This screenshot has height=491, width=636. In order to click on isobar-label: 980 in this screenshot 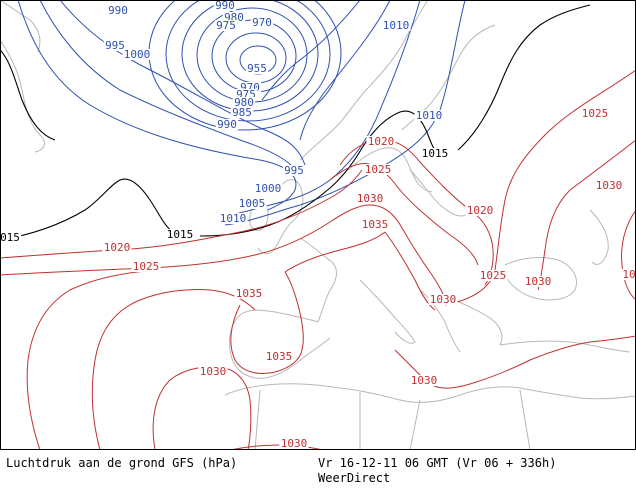, I will do `click(244, 102)`.